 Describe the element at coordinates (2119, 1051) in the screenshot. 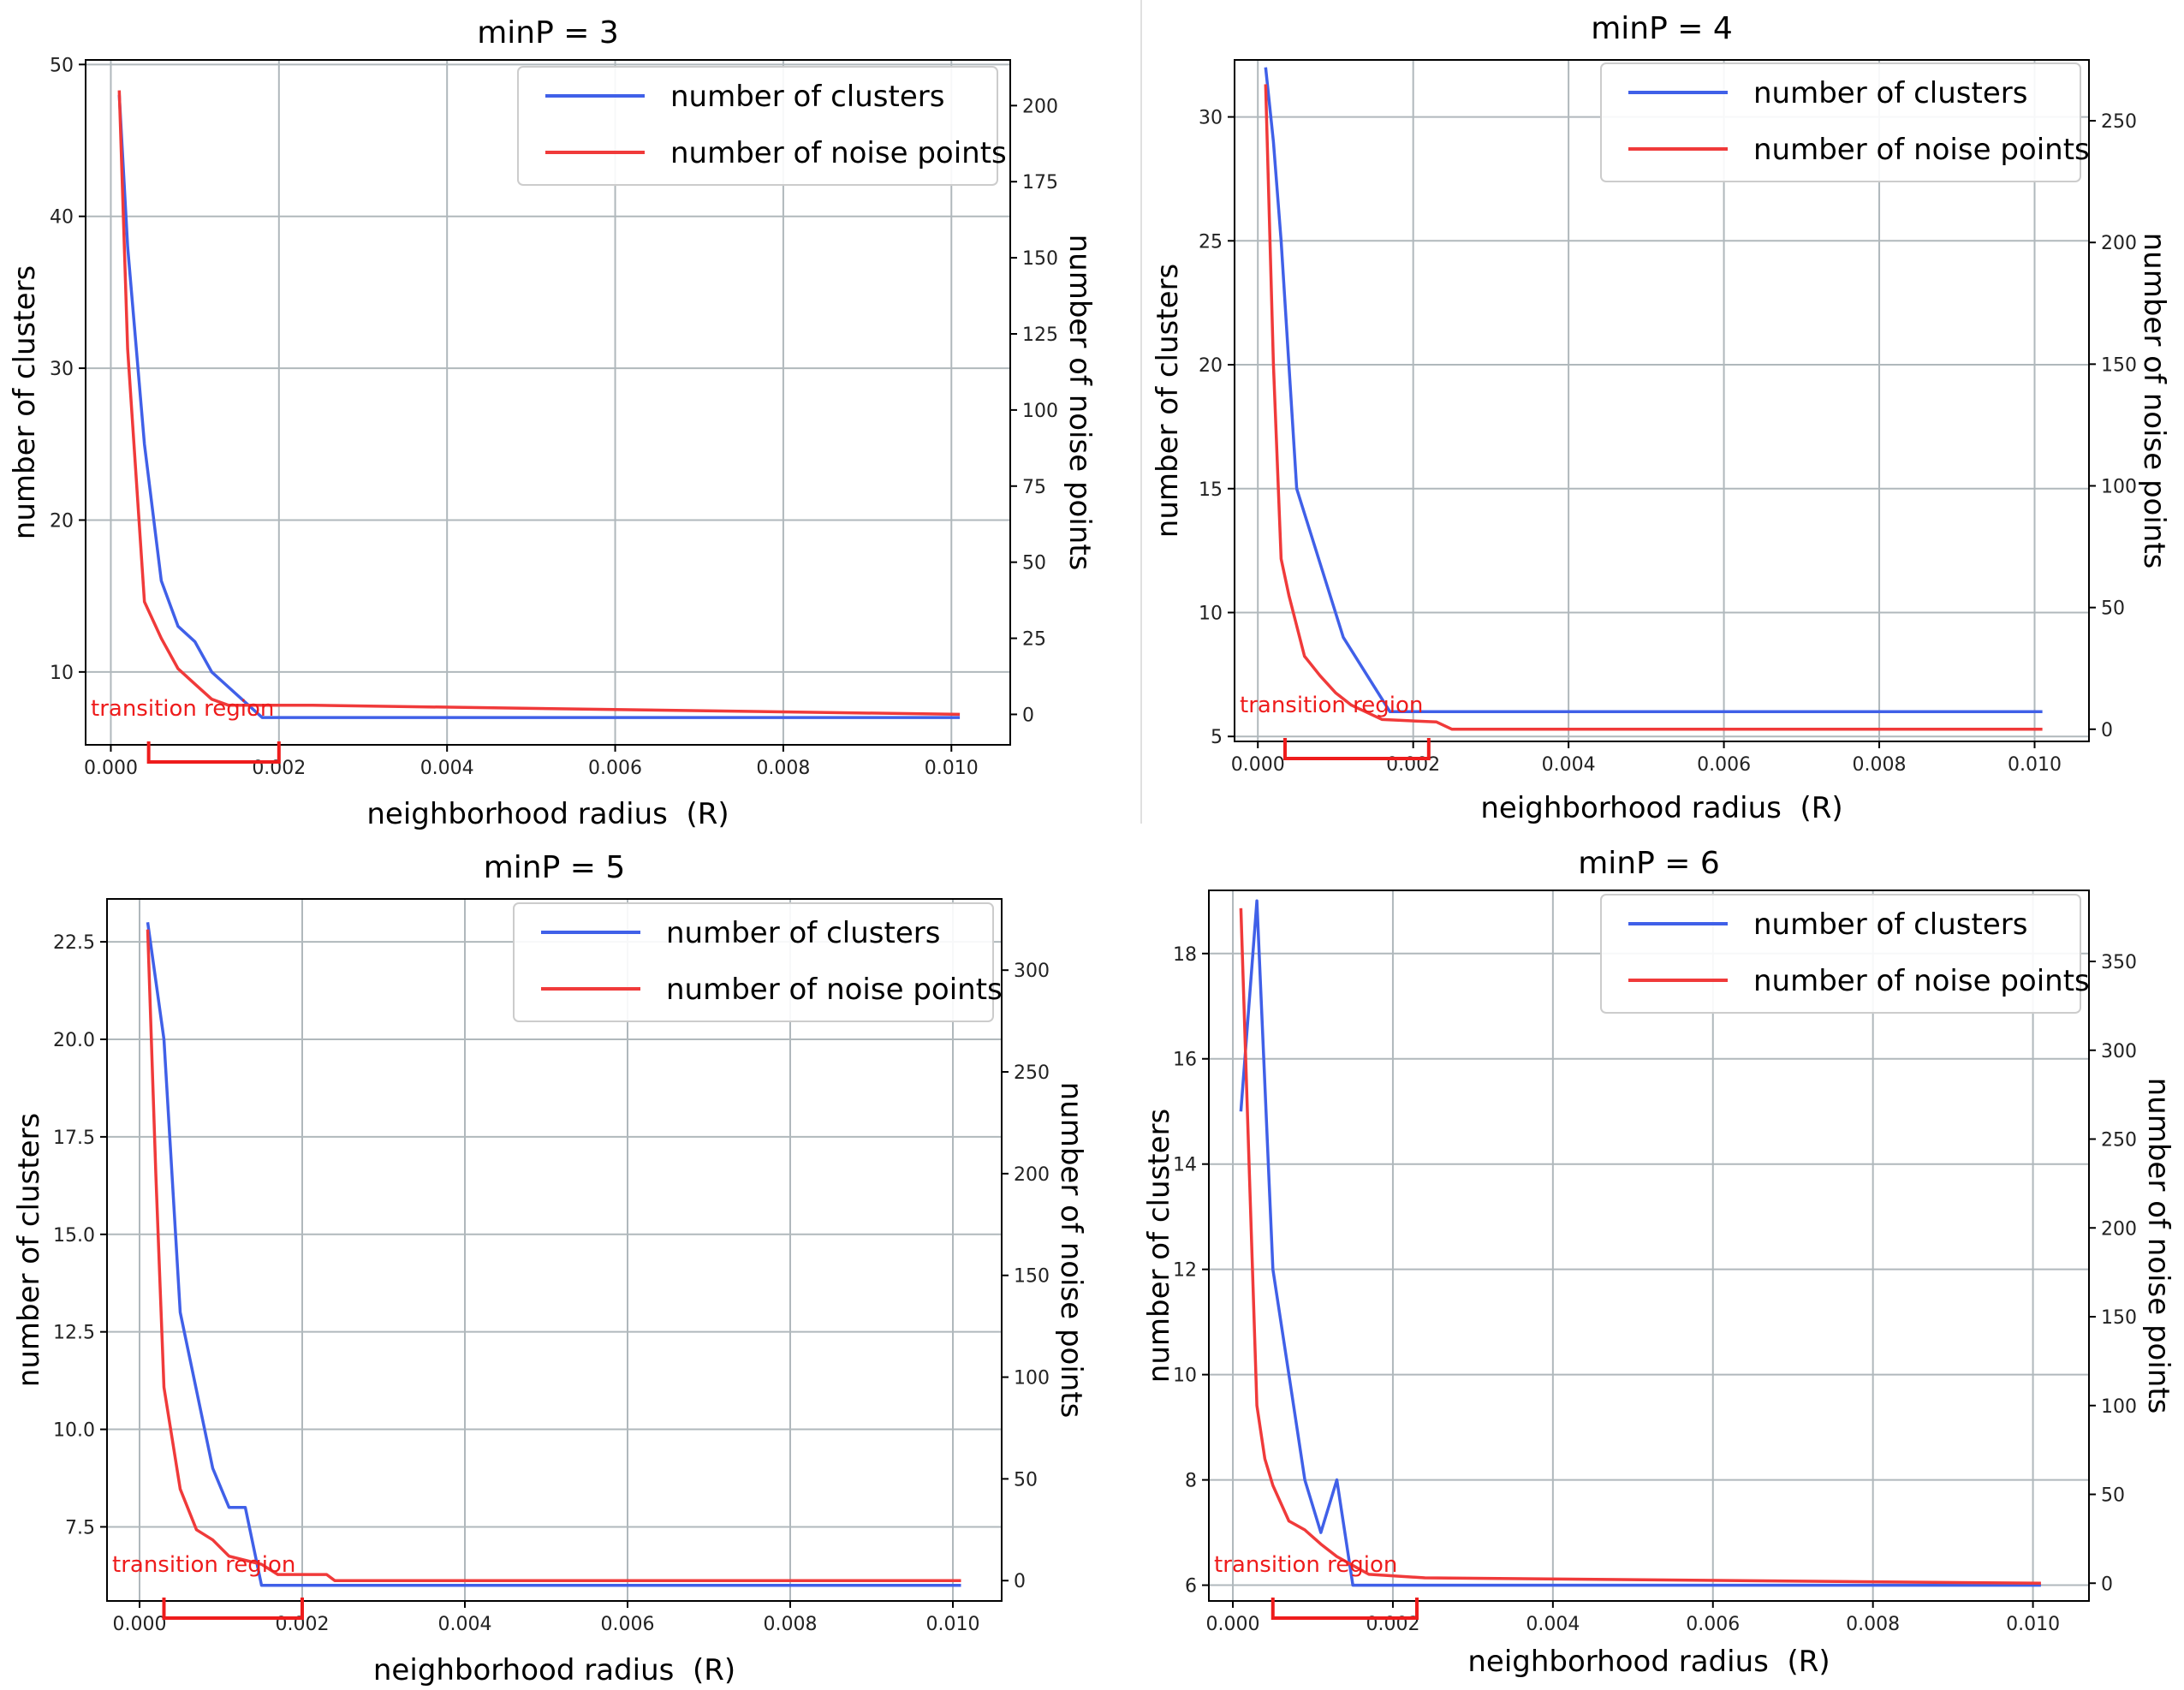

I see `panel-4-y2tick-label-6: 300` at that location.